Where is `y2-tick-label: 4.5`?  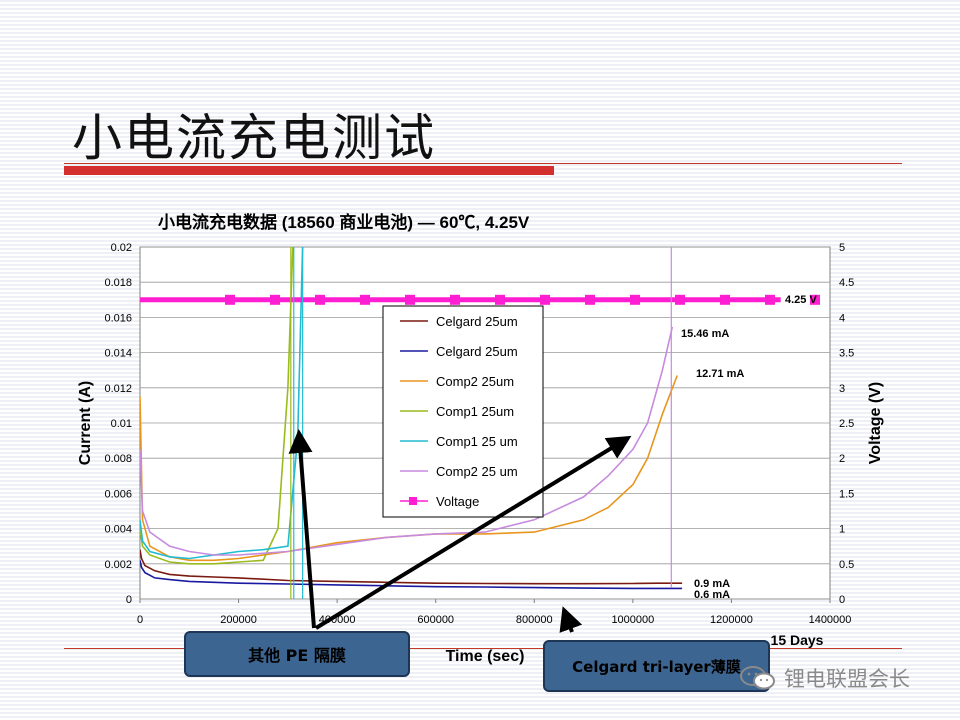
y2-tick-label: 4.5 is located at coordinates (846, 283).